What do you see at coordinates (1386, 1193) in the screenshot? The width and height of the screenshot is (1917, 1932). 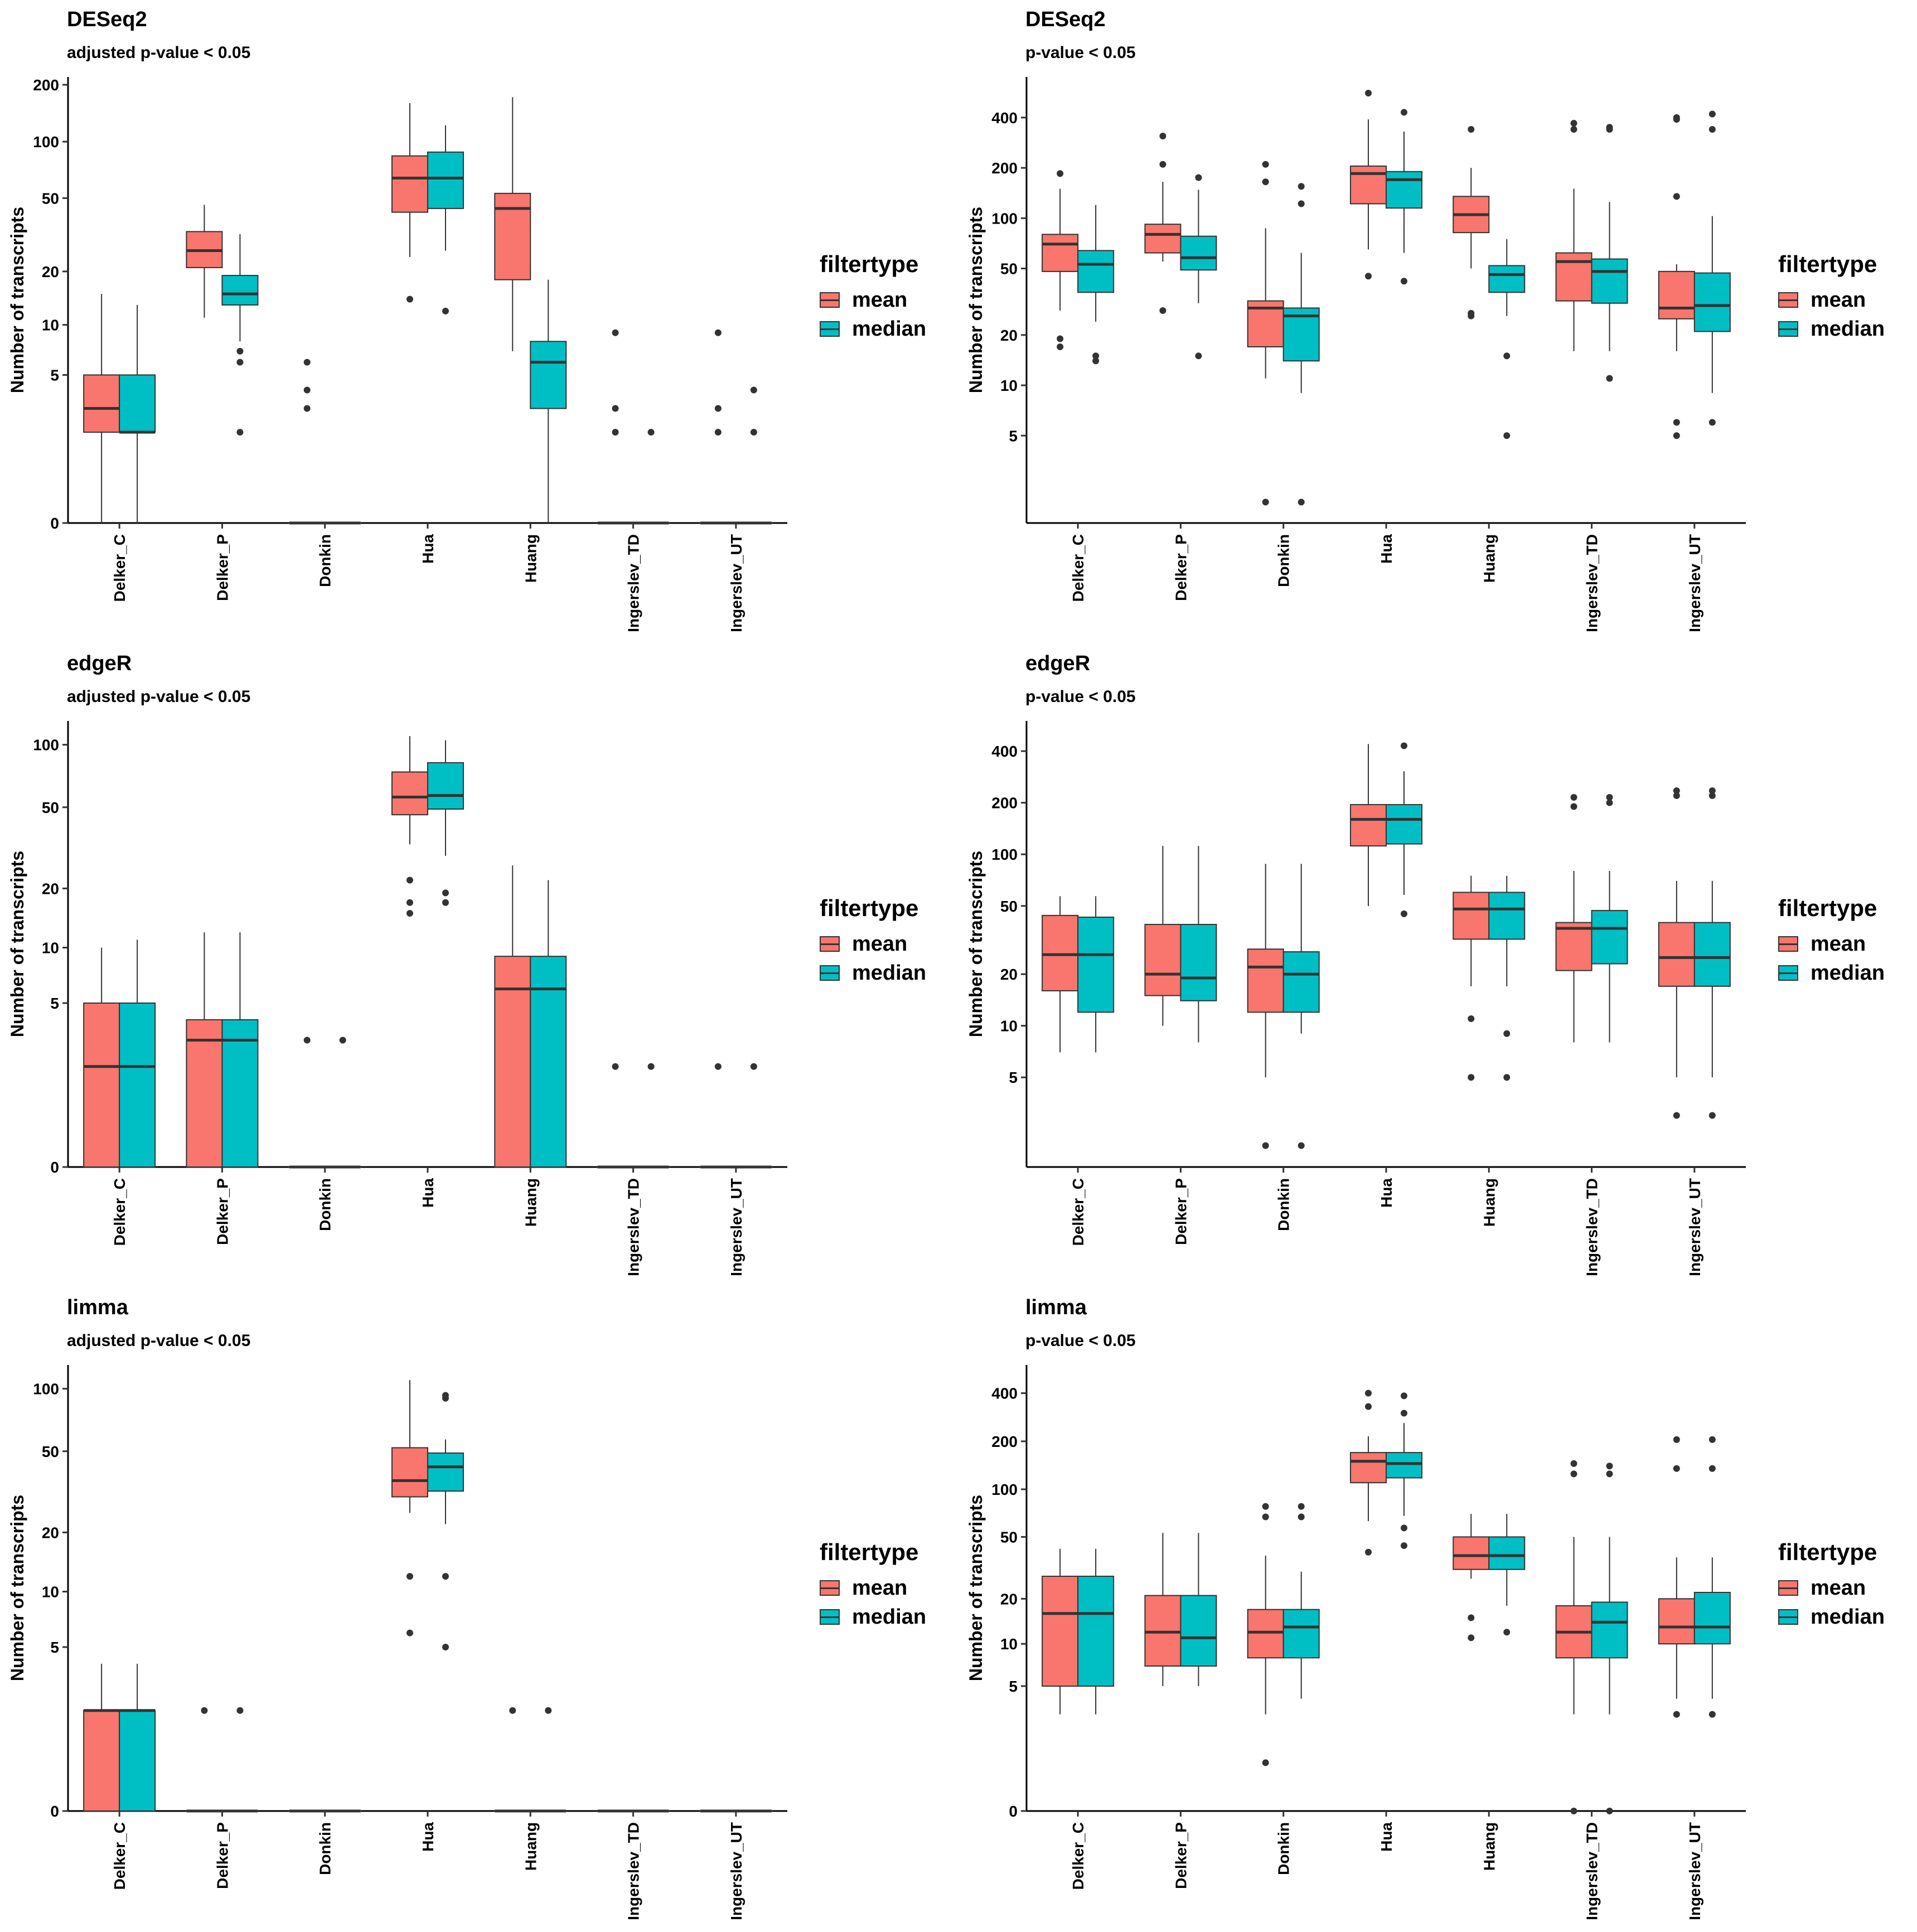 I see `x-tick-label: Hua` at bounding box center [1386, 1193].